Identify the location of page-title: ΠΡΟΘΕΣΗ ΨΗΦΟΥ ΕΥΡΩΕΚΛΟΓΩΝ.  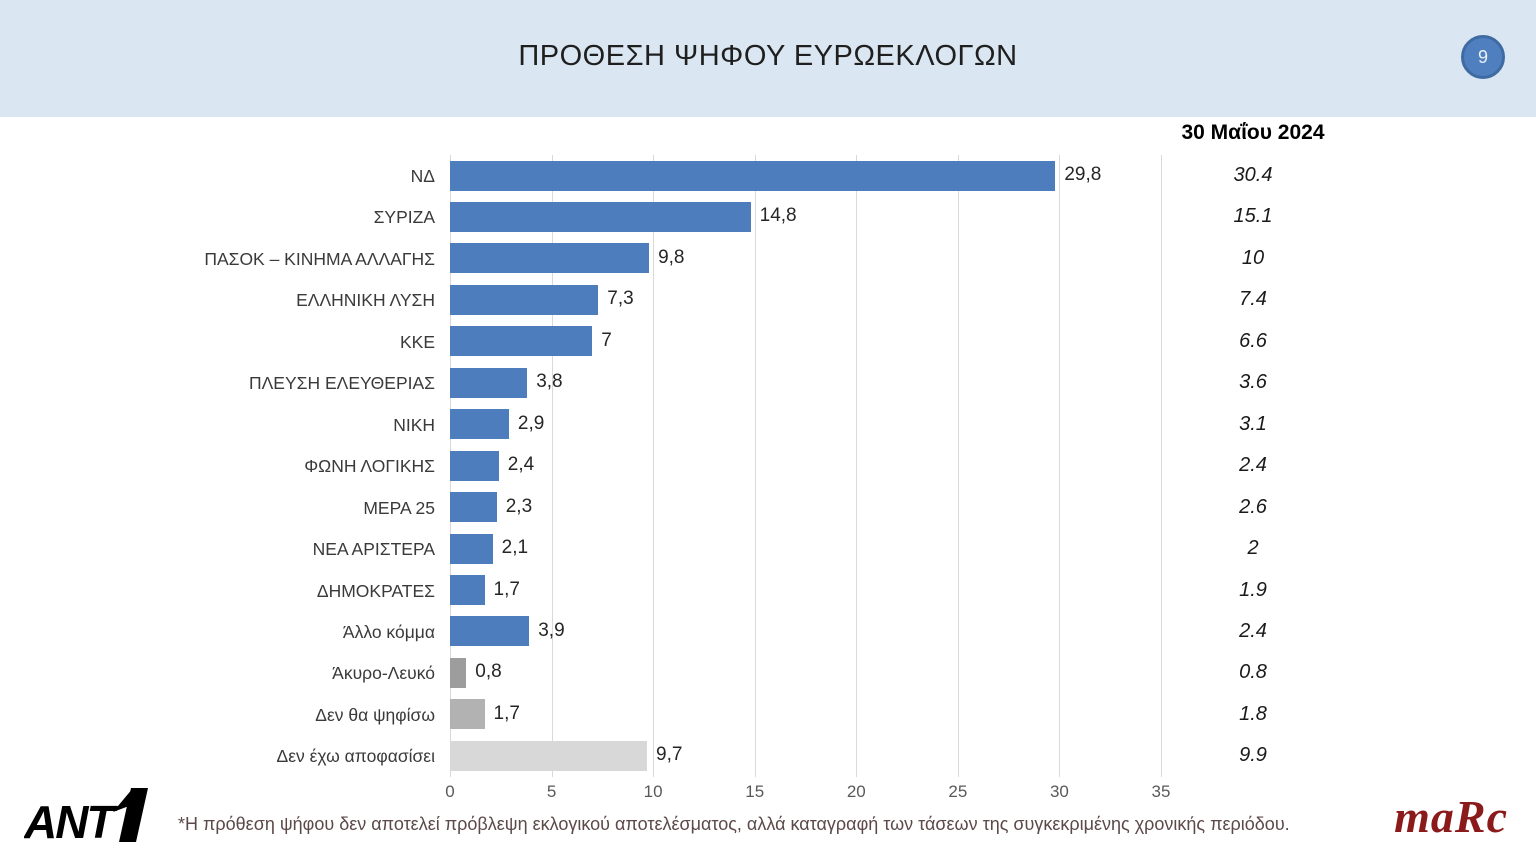
(768, 56).